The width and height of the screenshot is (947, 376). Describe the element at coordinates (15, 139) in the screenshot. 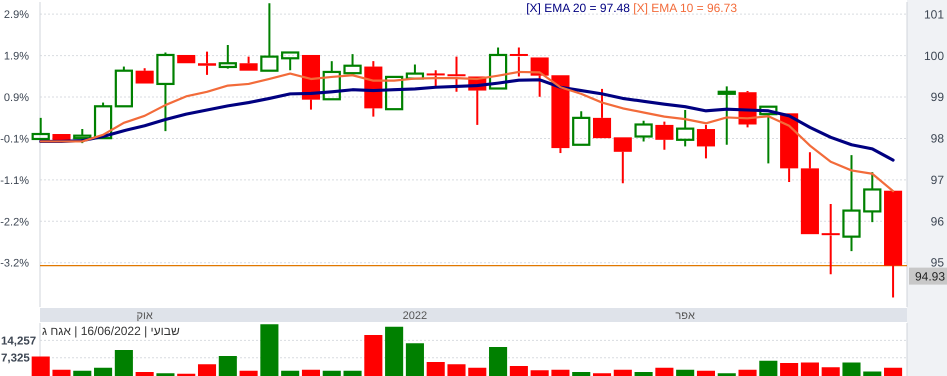

I see `y-tick-label: -0.1%` at that location.